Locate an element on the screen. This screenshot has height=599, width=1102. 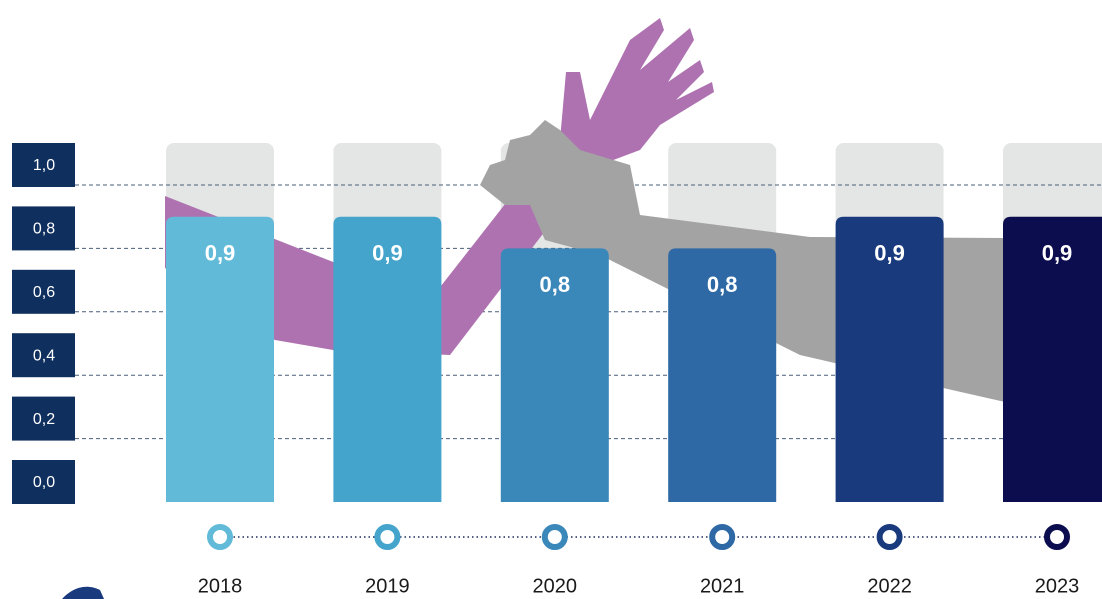
y-tick-label: 0,8 is located at coordinates (44, 229).